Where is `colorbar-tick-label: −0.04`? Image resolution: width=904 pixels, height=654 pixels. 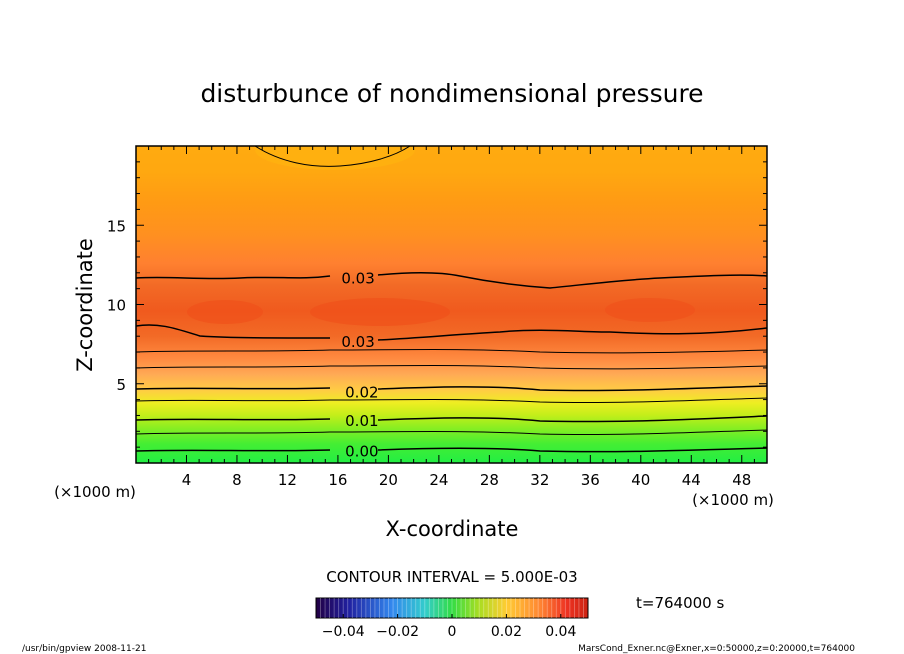
colorbar-tick-label: −0.04 is located at coordinates (343, 632).